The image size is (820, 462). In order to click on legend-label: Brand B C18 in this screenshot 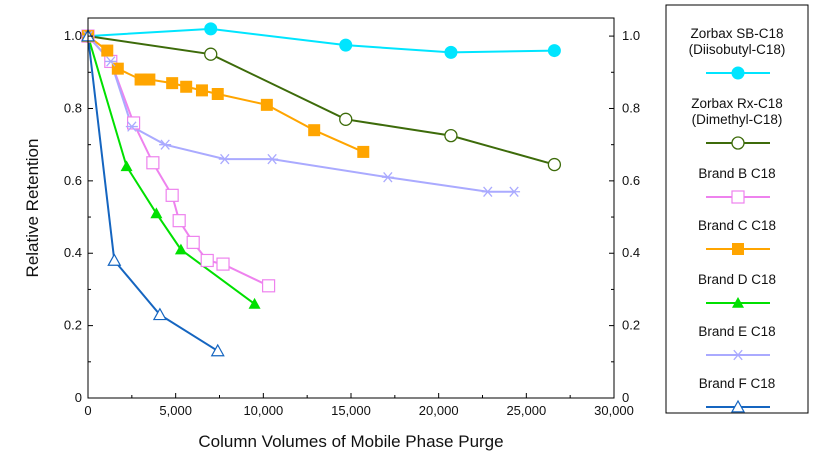, I will do `click(736, 173)`.